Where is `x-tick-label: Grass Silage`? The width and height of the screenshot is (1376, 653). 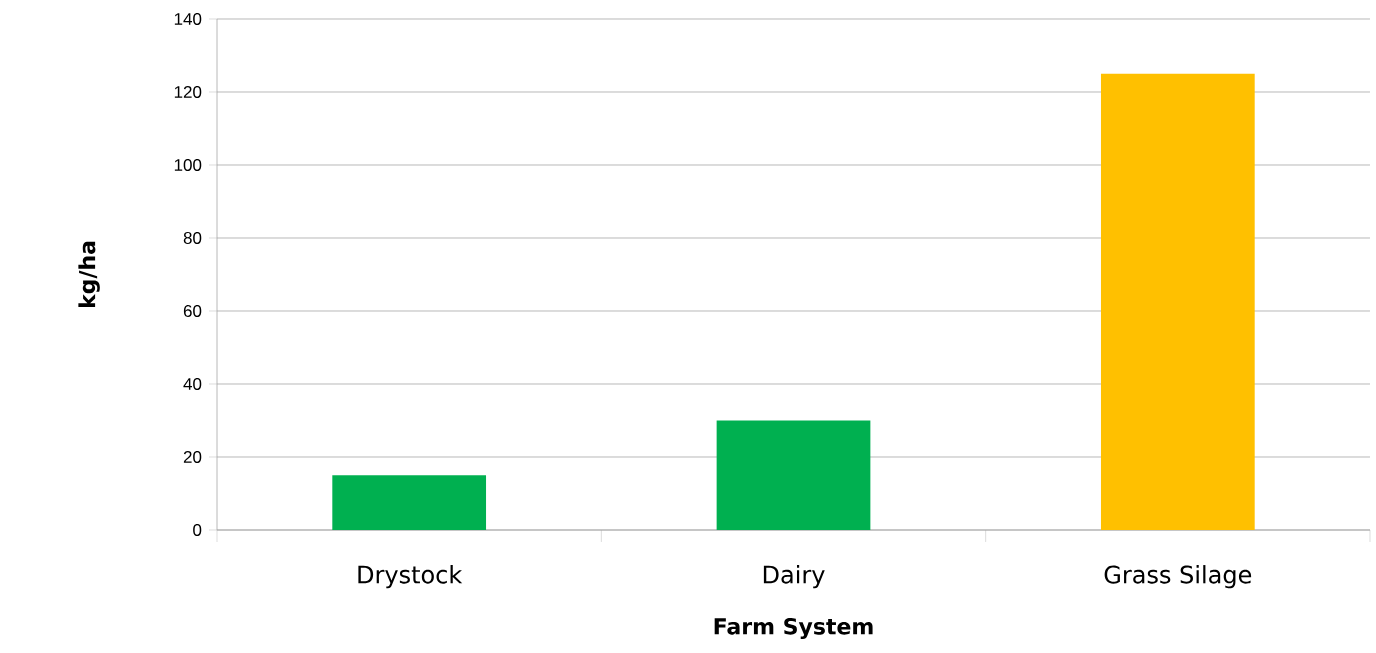 x-tick-label: Grass Silage is located at coordinates (1178, 577).